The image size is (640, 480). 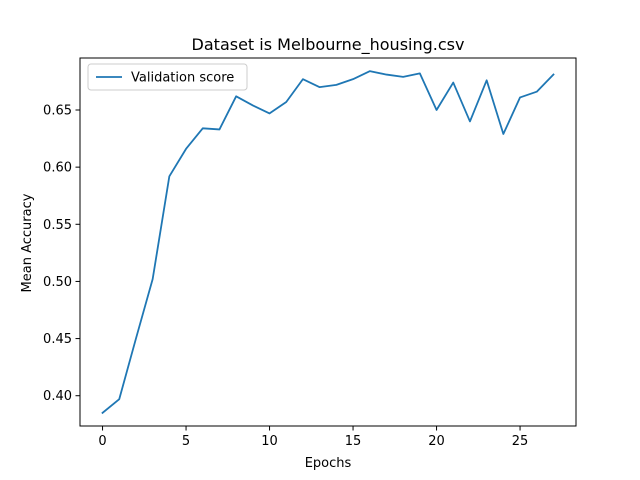 I want to click on y-axis-label: Mean Accuracy, so click(x=27, y=242).